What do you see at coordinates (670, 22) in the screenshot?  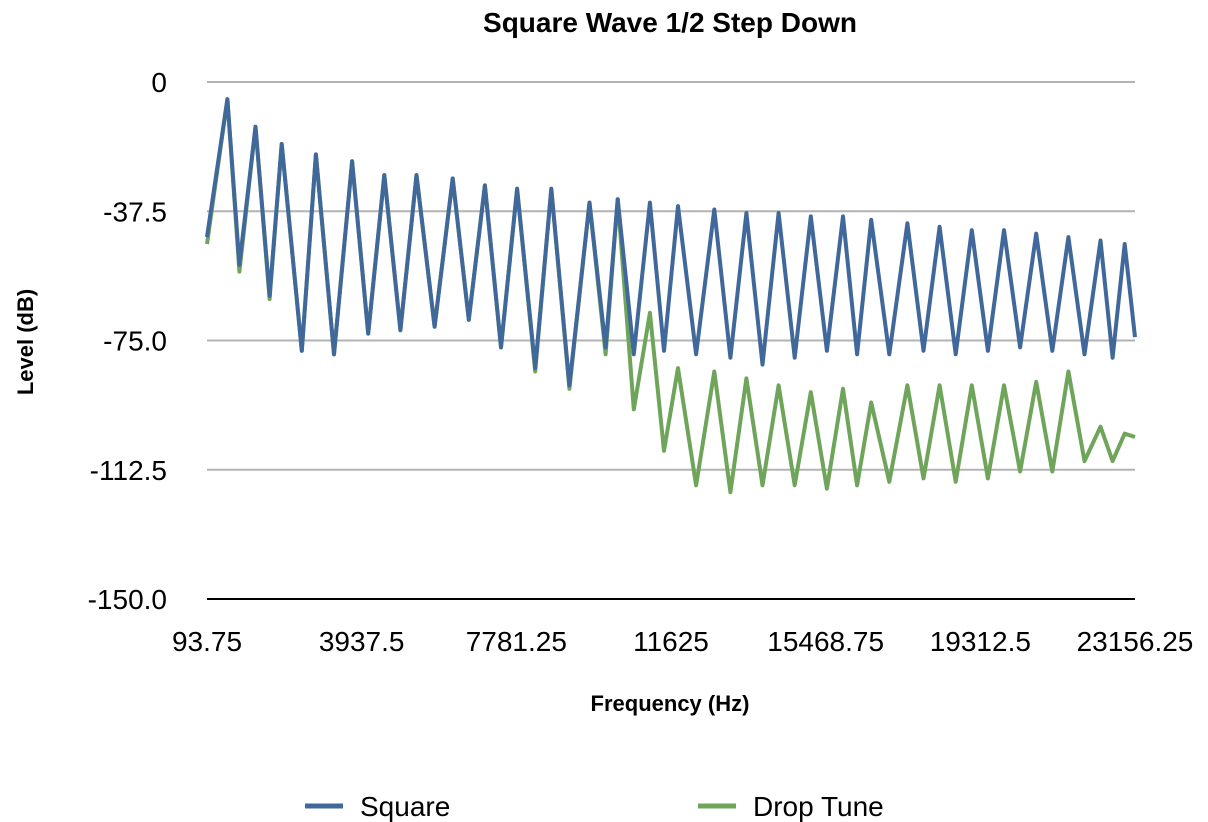 I see `chart-title: Square Wave 1/2 Step Down` at bounding box center [670, 22].